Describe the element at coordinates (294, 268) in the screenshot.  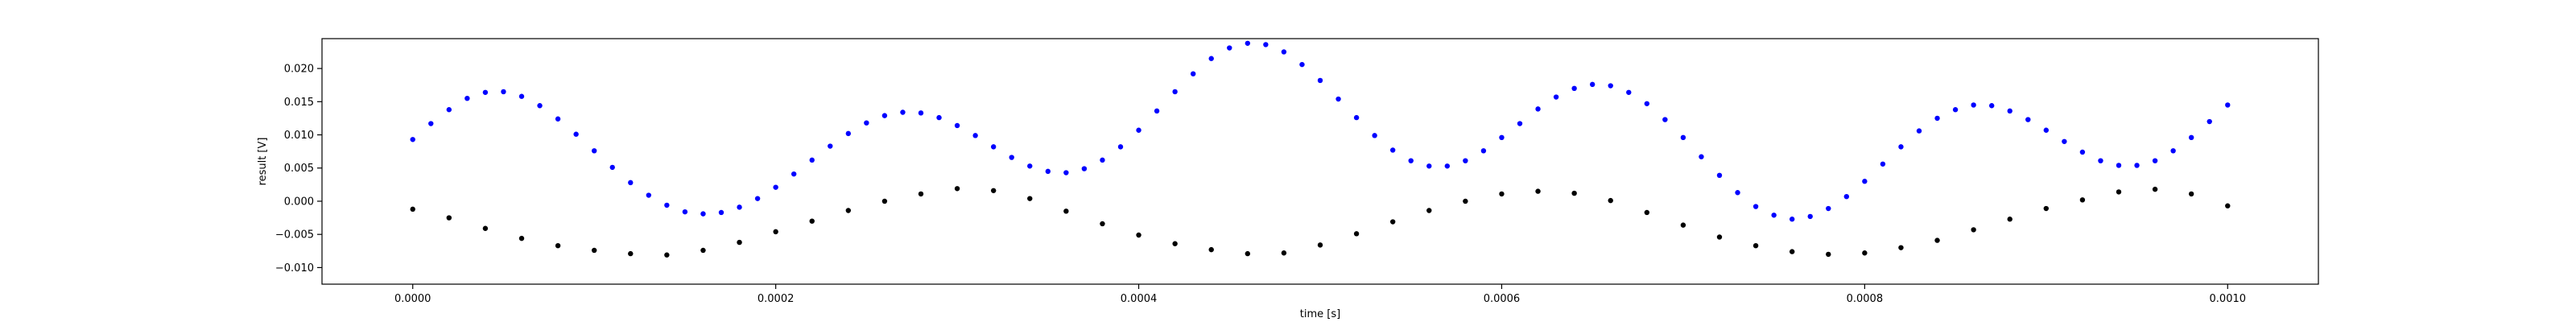
I see `y-tick-label: −0.010` at that location.